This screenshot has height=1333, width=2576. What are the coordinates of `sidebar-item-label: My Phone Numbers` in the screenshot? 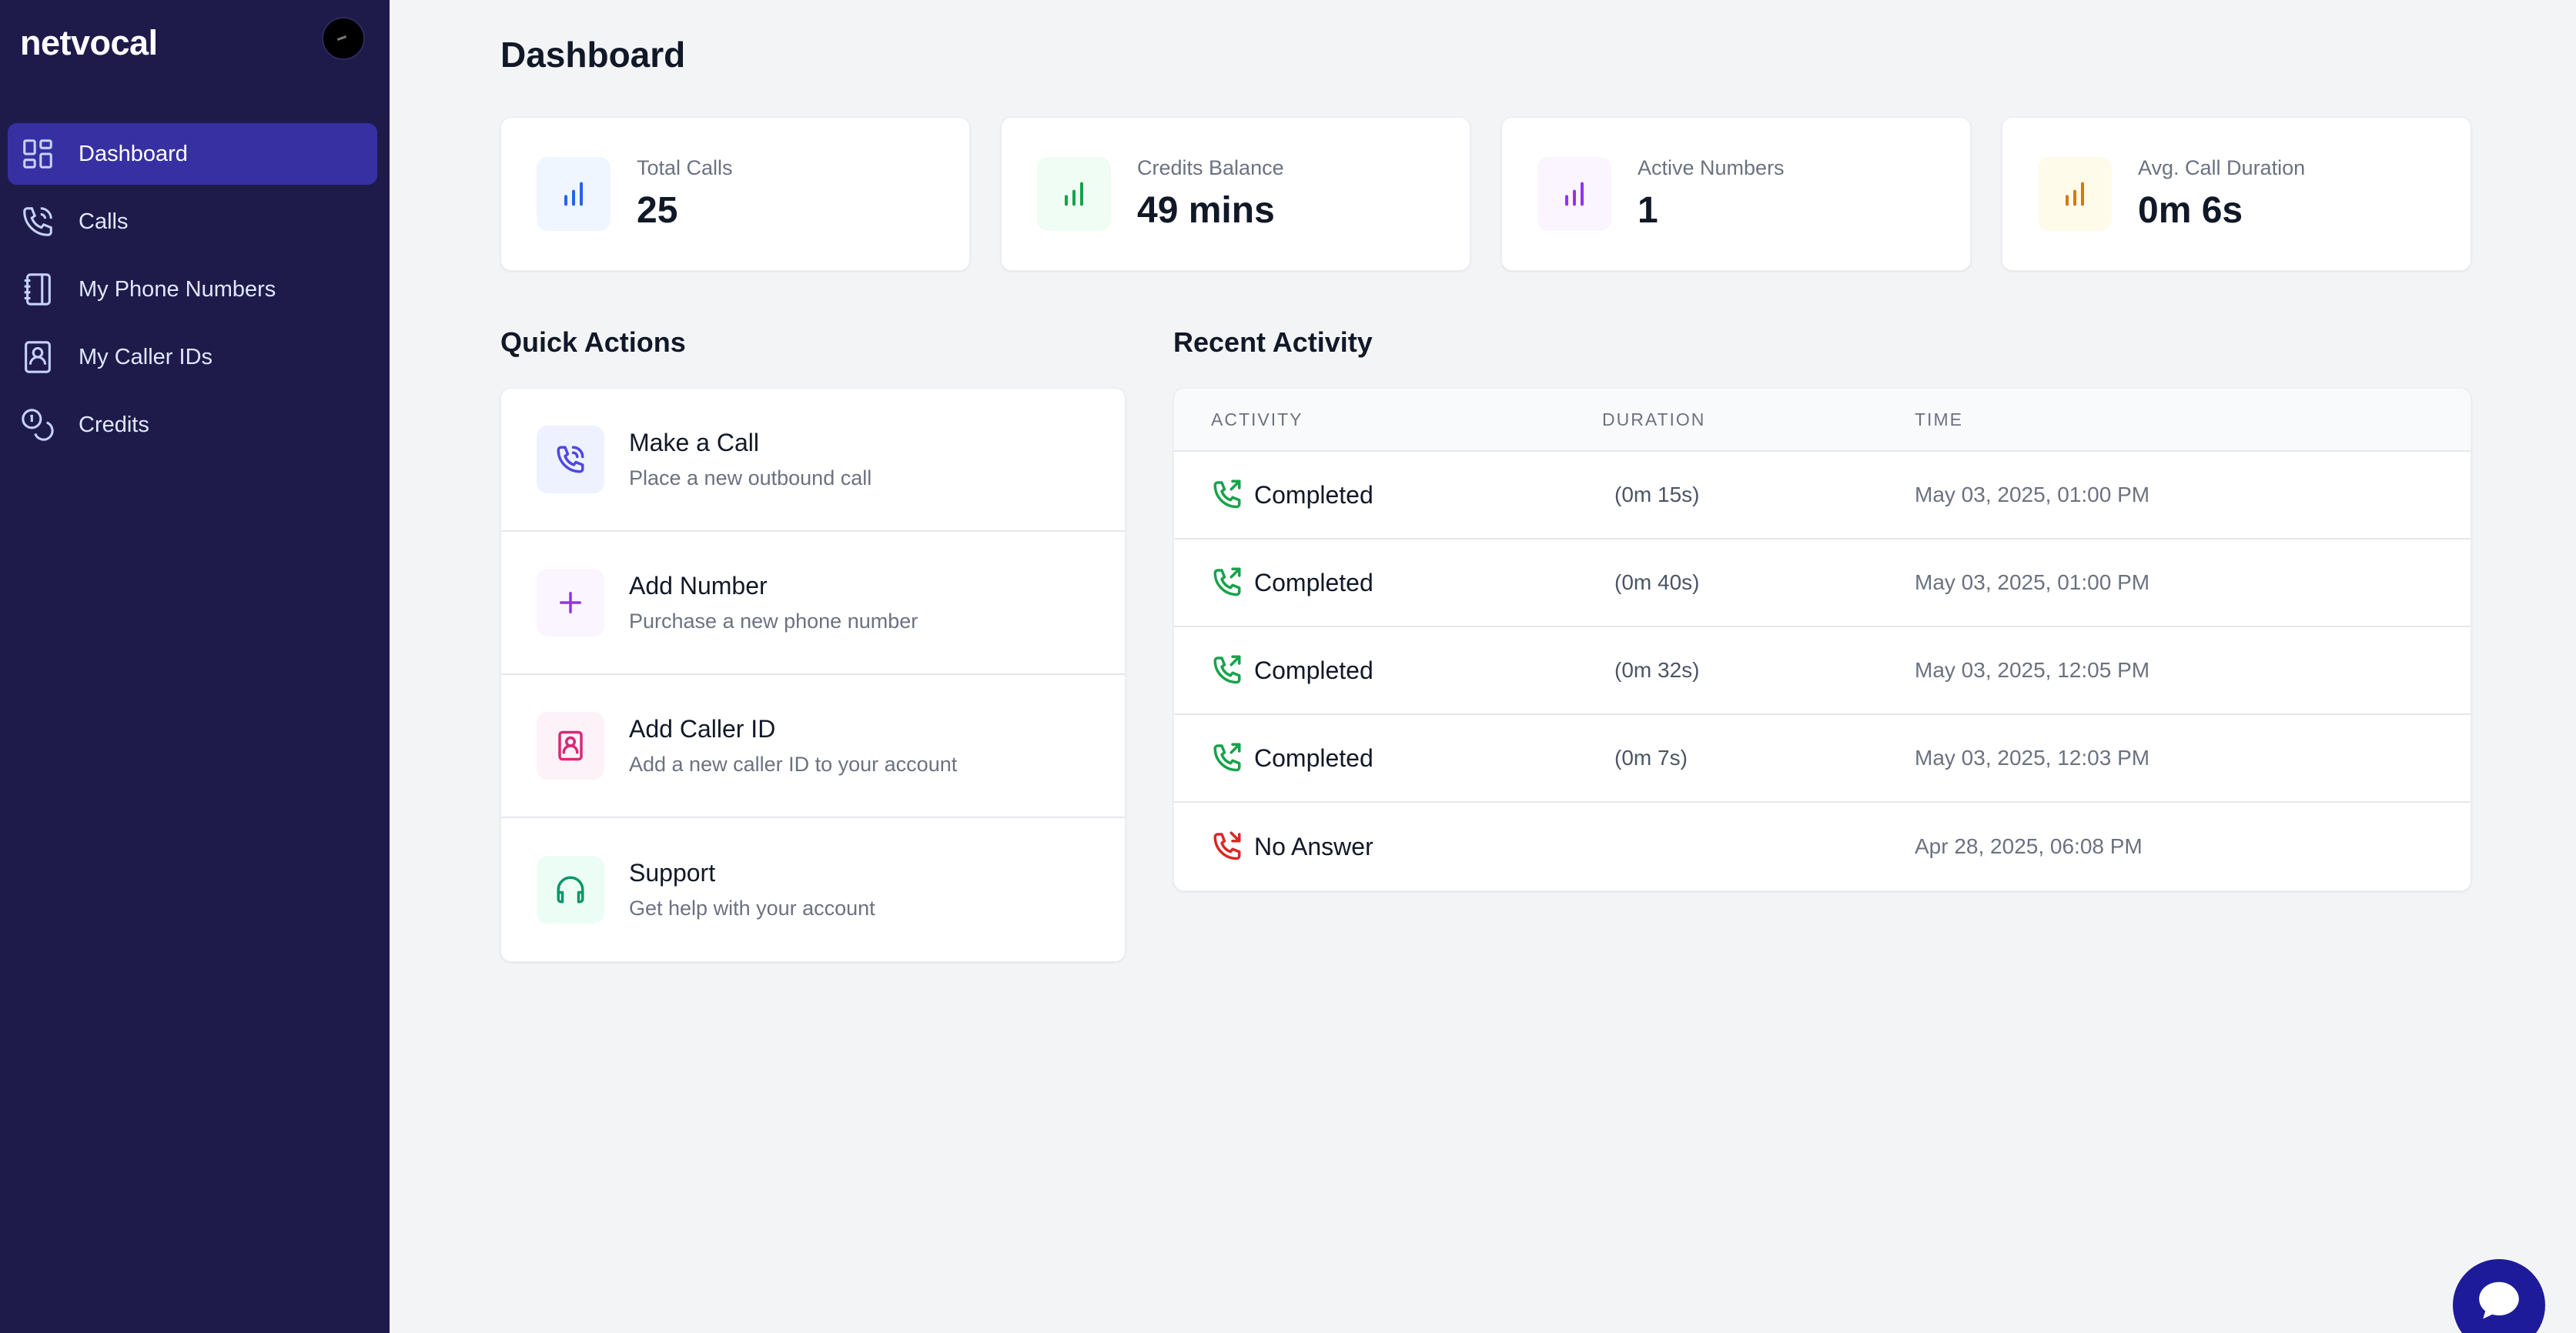 It's located at (177, 289).